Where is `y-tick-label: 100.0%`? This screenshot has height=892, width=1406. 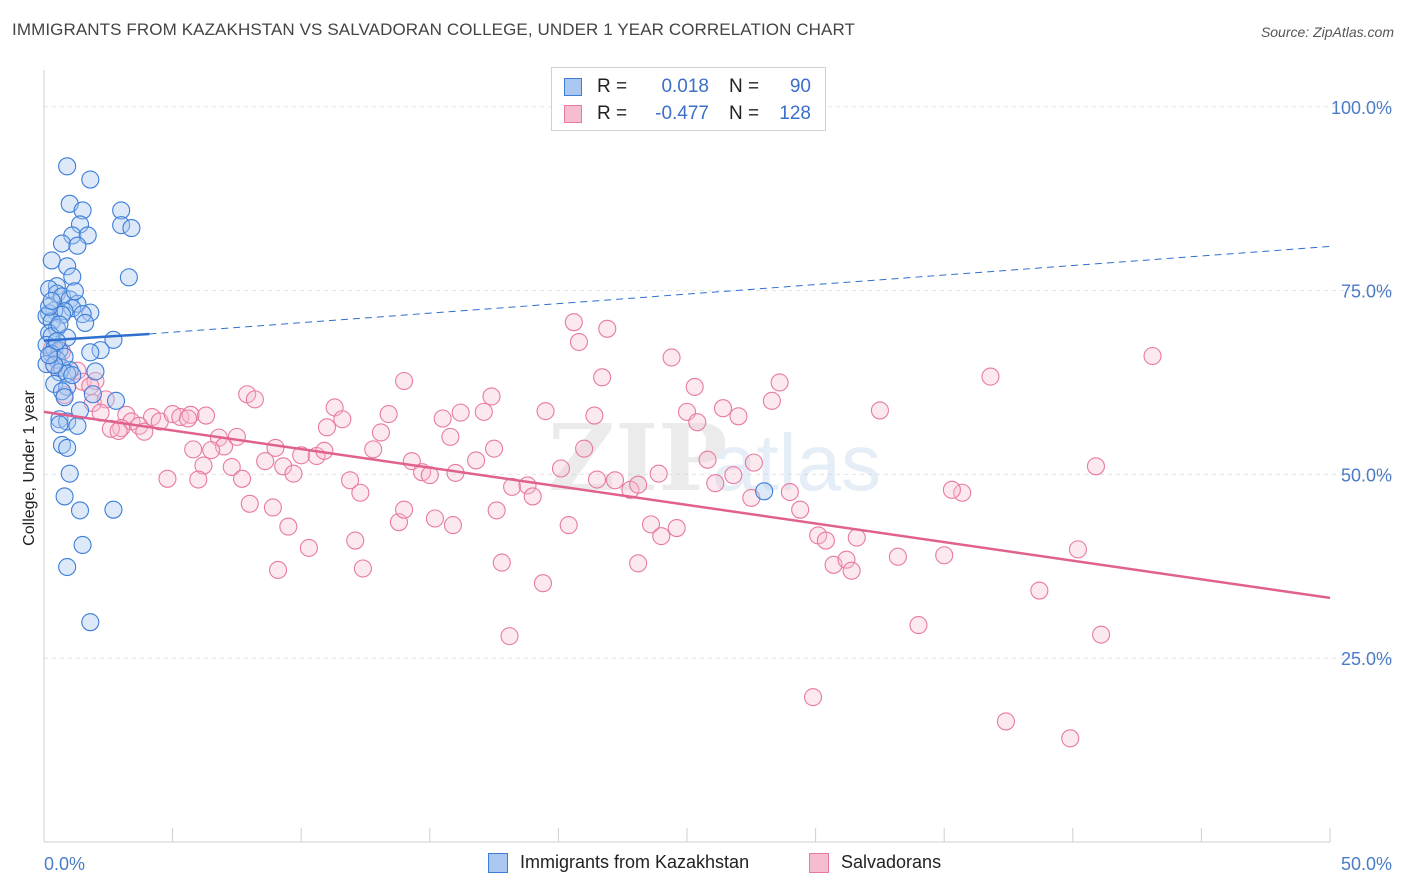
y-tick-label: 100.0% is located at coordinates (1361, 108).